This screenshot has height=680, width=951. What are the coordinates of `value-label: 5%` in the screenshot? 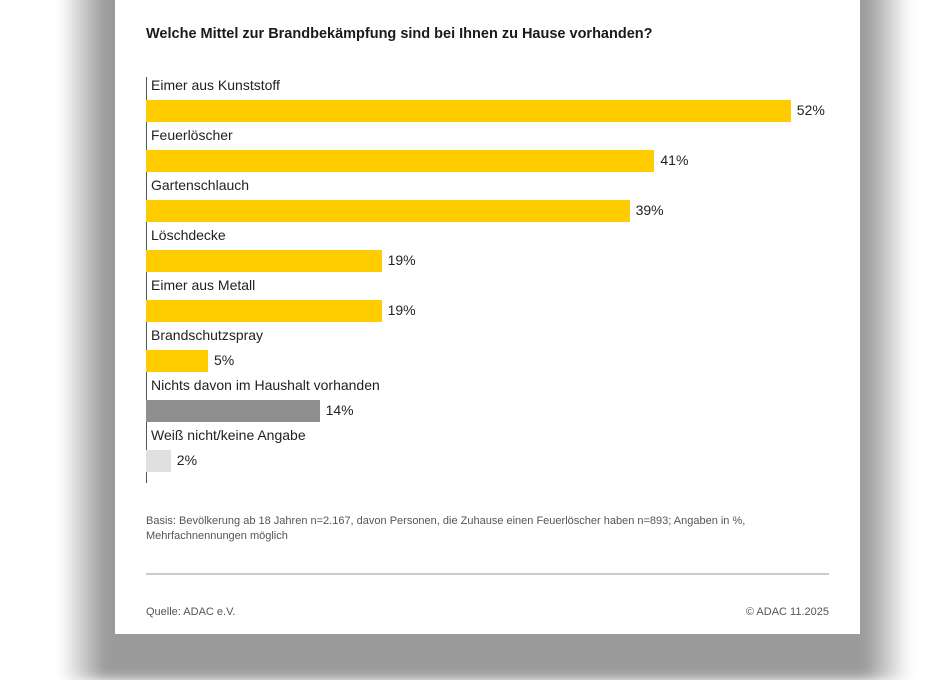 It's located at (224, 360).